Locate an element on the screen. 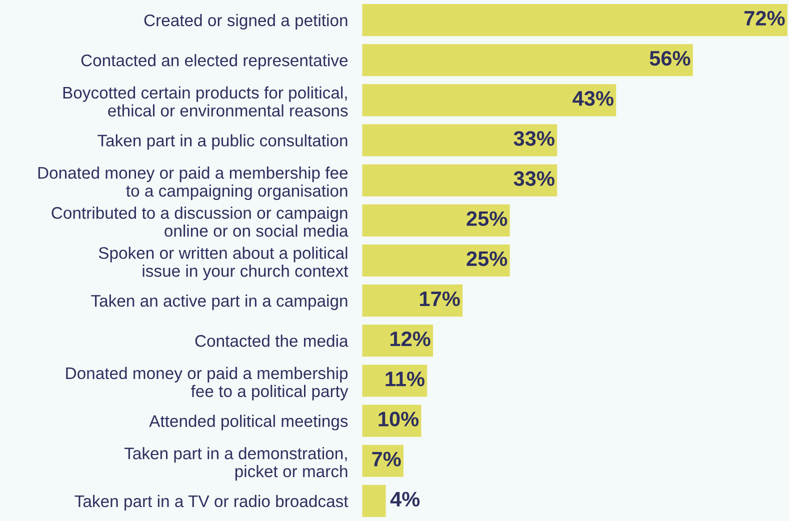  data-label: 4% is located at coordinates (405, 499).